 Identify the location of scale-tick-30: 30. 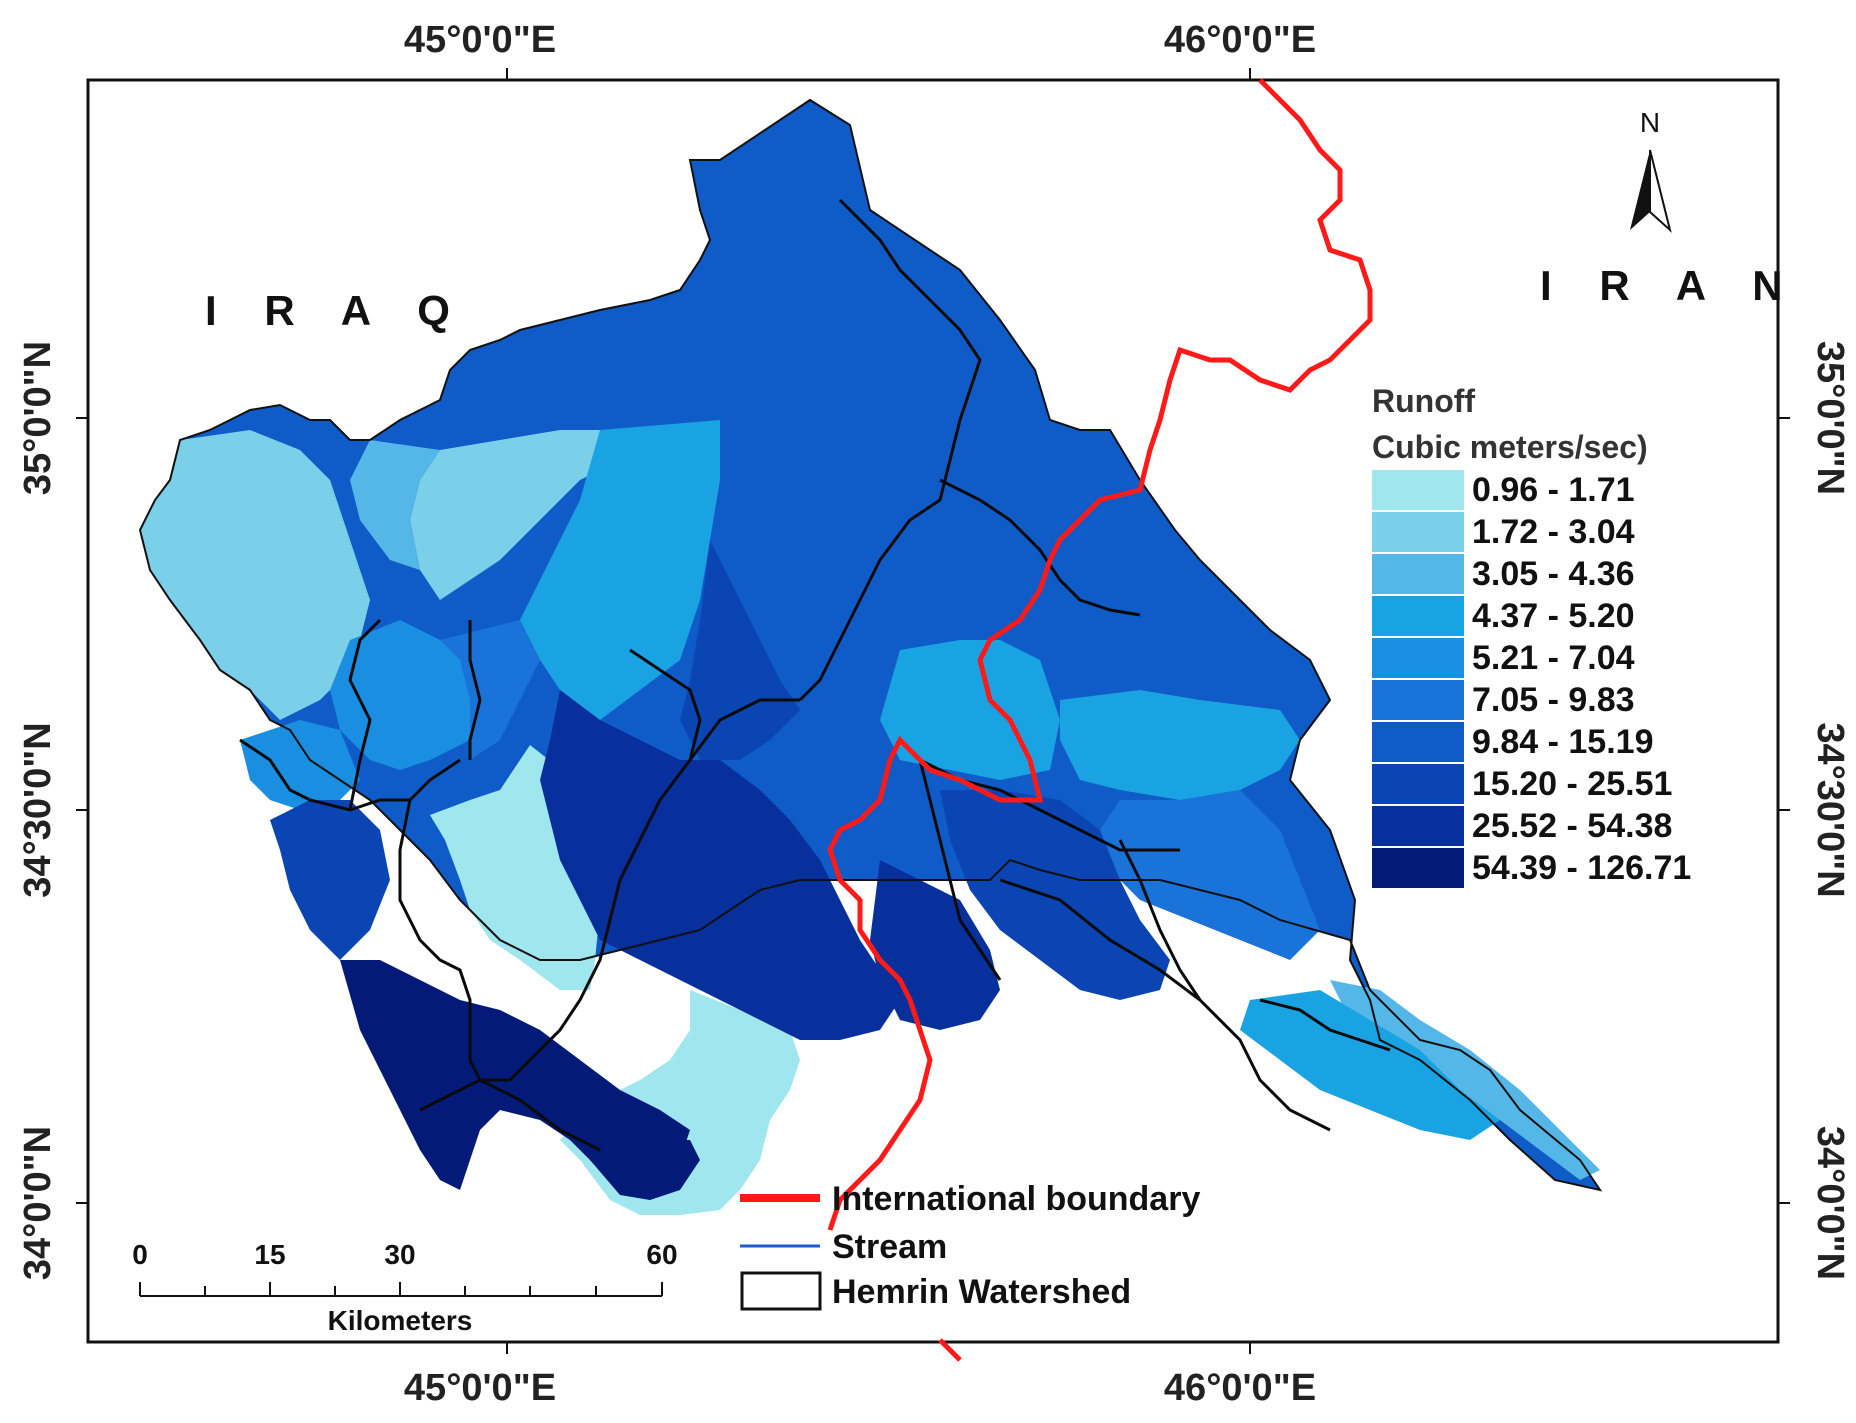
(399, 1254).